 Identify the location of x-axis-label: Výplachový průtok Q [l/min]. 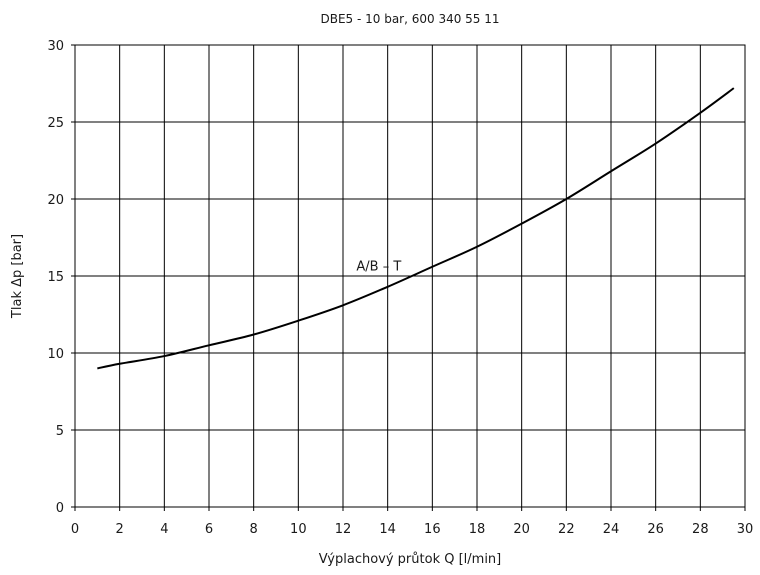
(410, 559).